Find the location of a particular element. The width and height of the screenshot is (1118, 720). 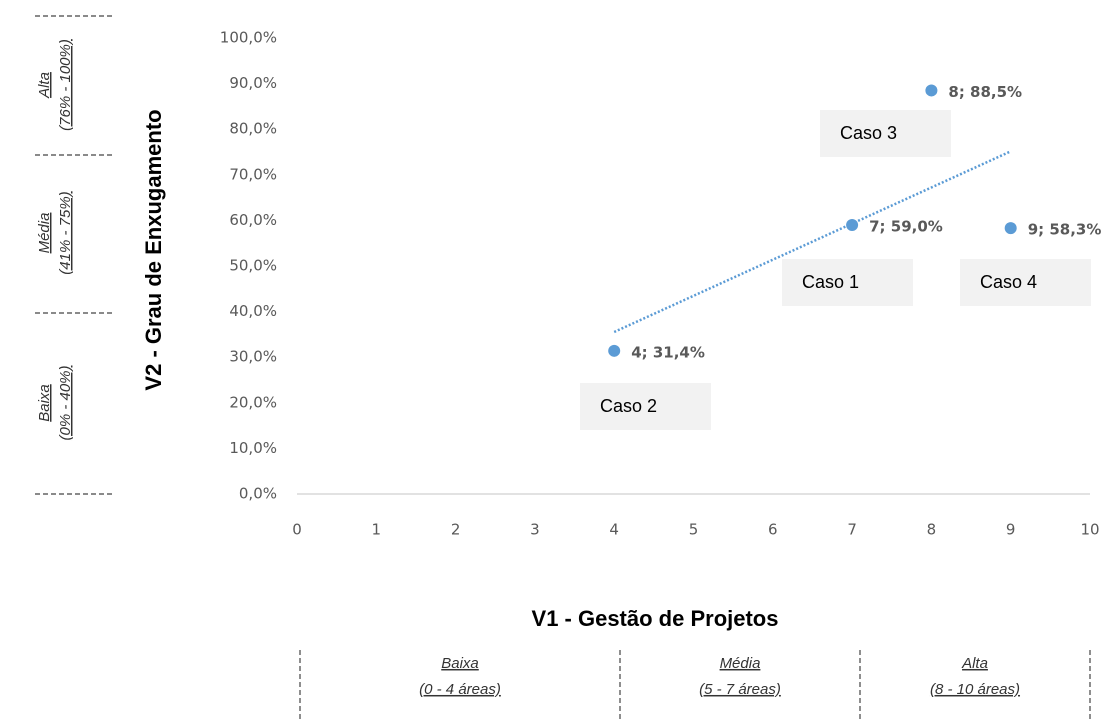

x-tick-label: 5 is located at coordinates (694, 530).